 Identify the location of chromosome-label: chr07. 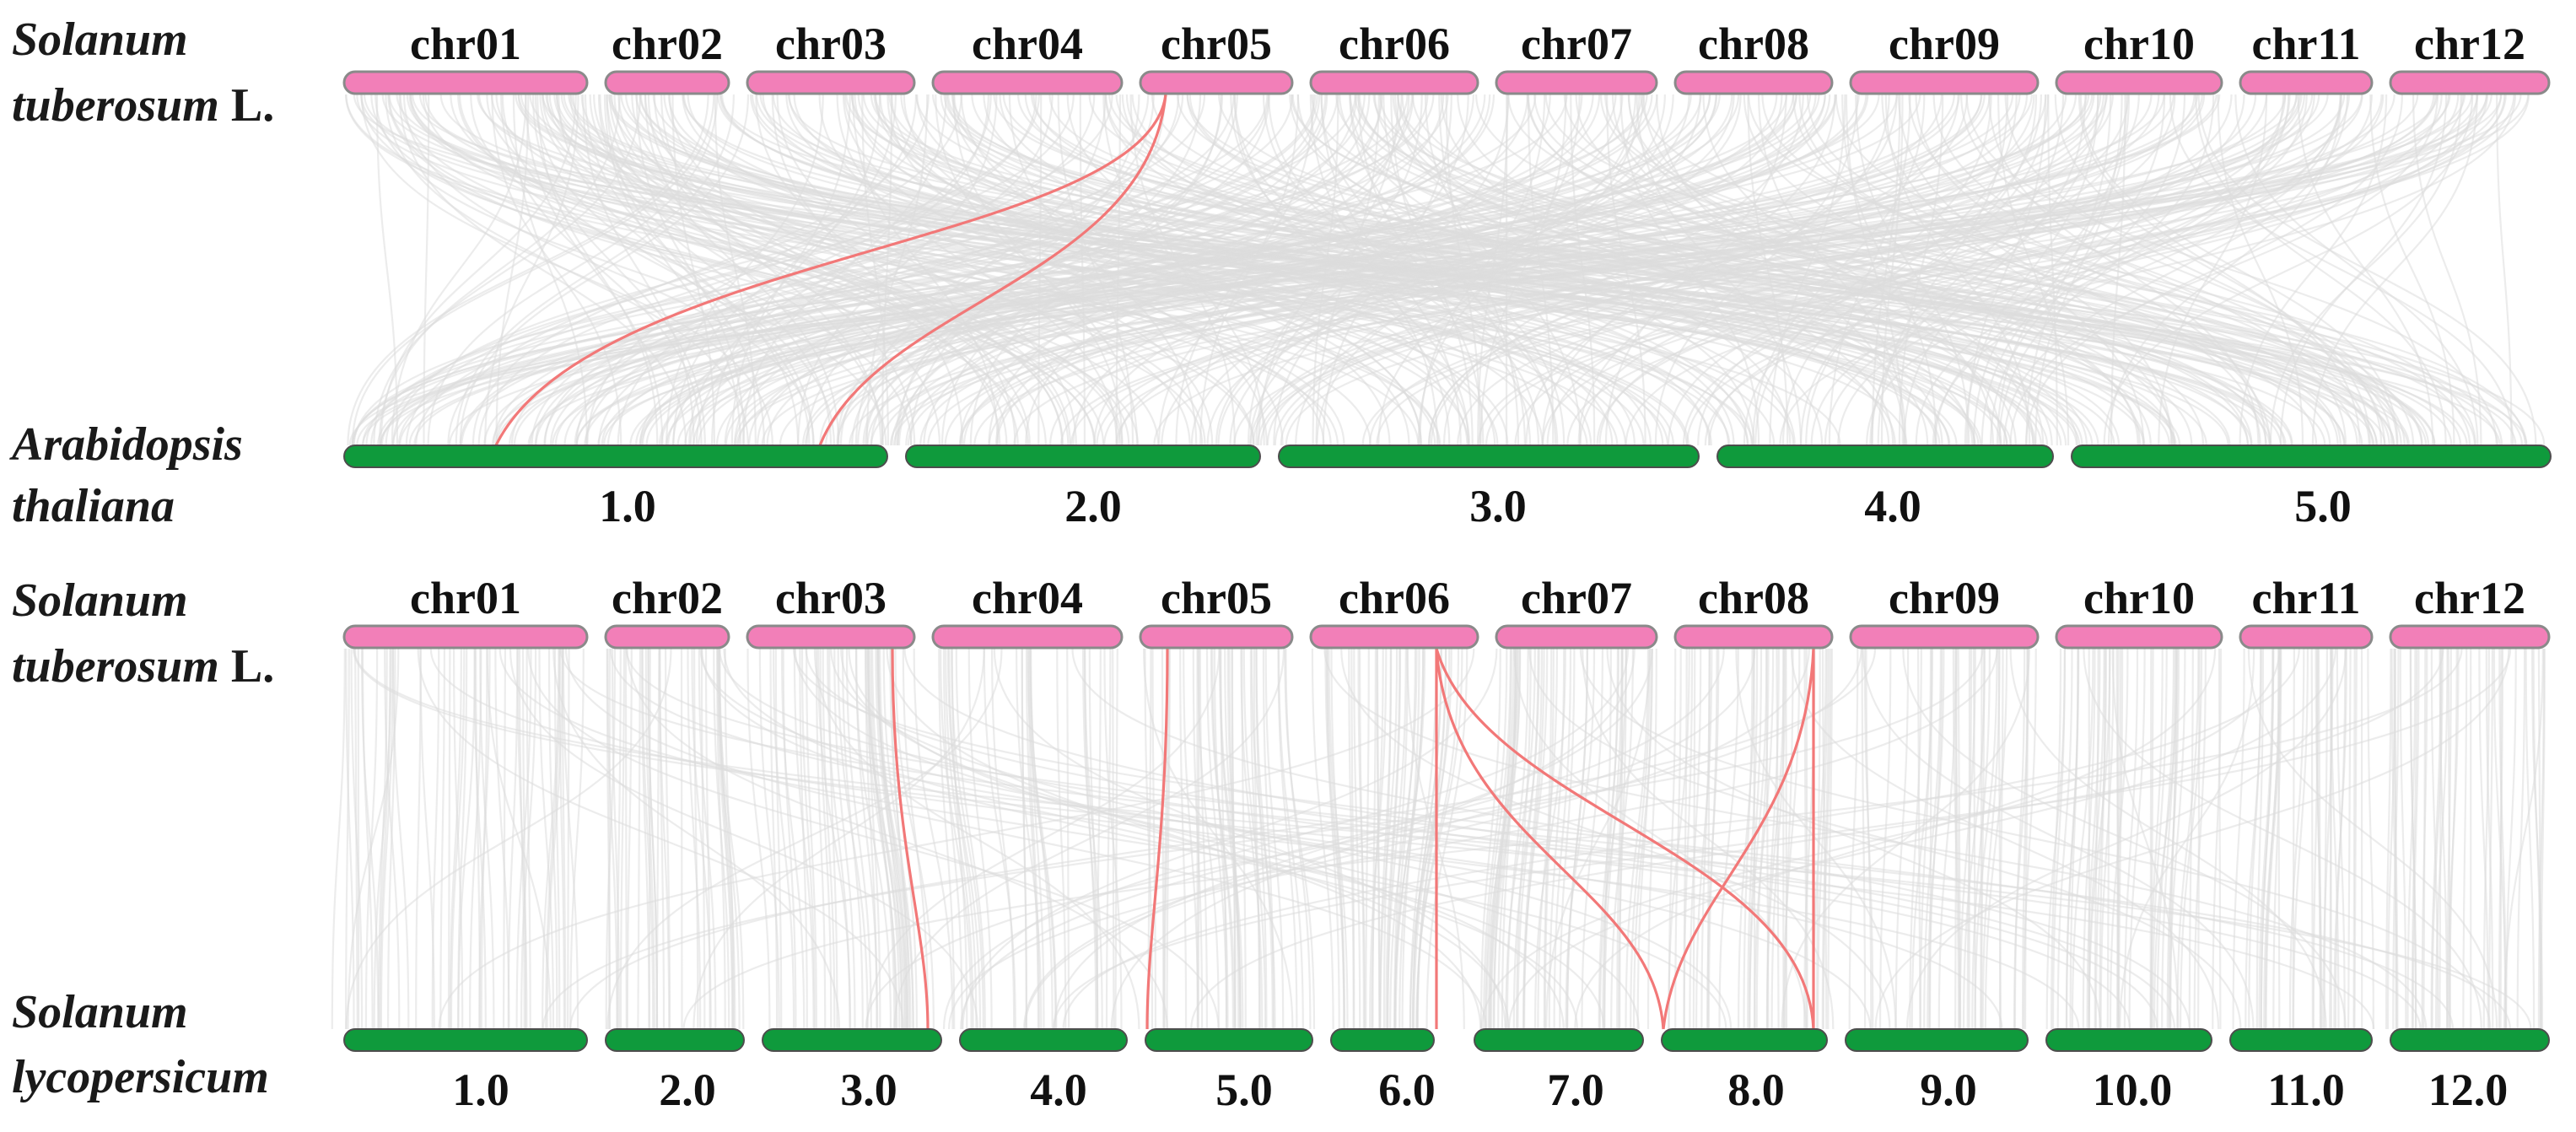
(1576, 598).